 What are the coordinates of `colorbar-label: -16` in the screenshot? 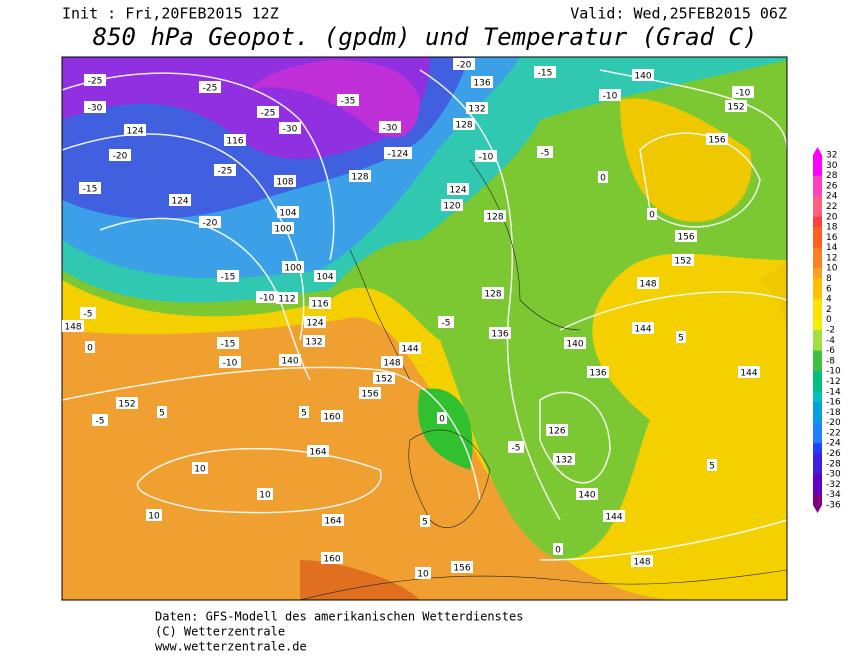 It's located at (833, 403).